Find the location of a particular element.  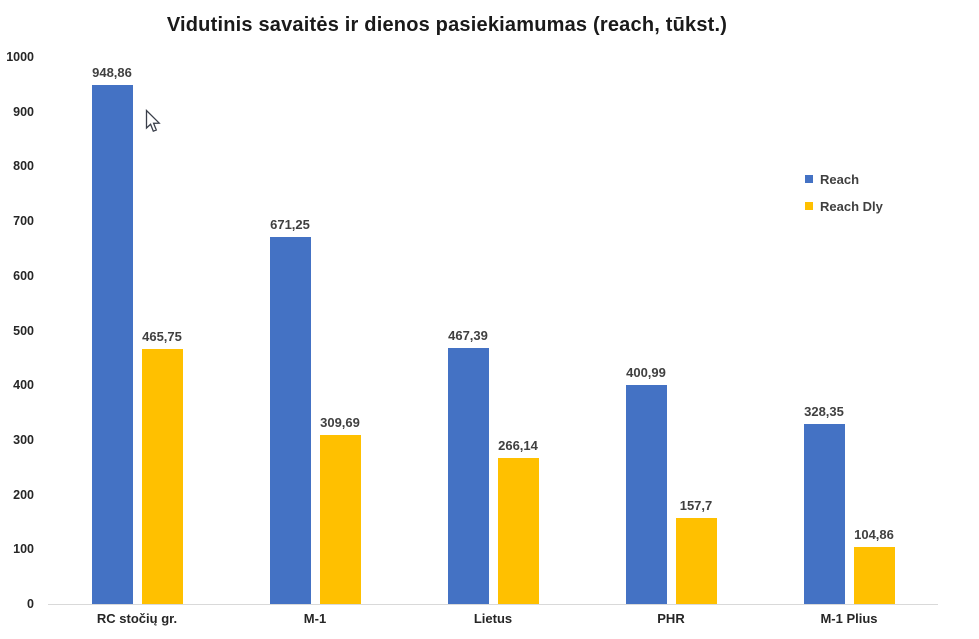

bar-with-label: 328,35 is located at coordinates (824, 504).